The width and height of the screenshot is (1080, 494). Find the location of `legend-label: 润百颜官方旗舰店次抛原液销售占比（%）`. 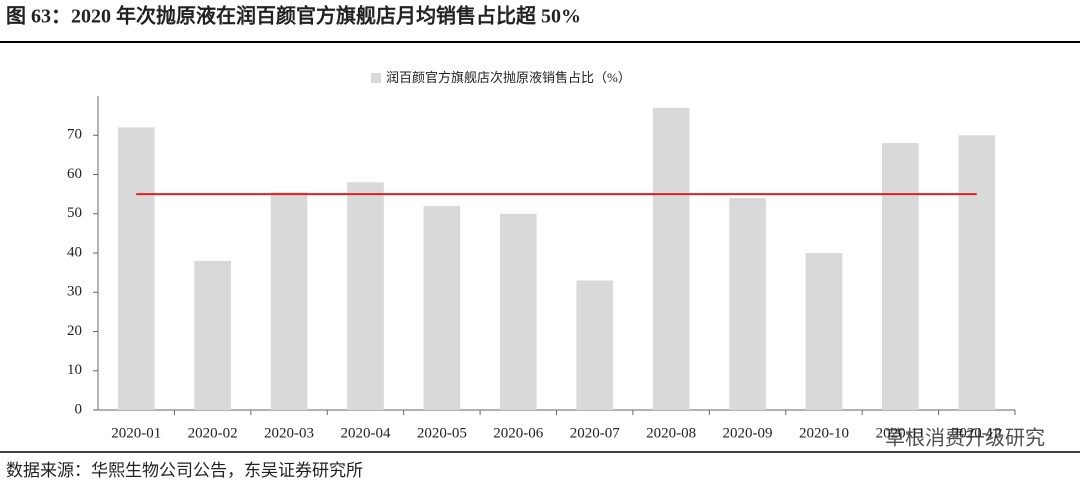

legend-label: 润百颜官方旗舰店次抛原液销售占比（%） is located at coordinates (508, 77).